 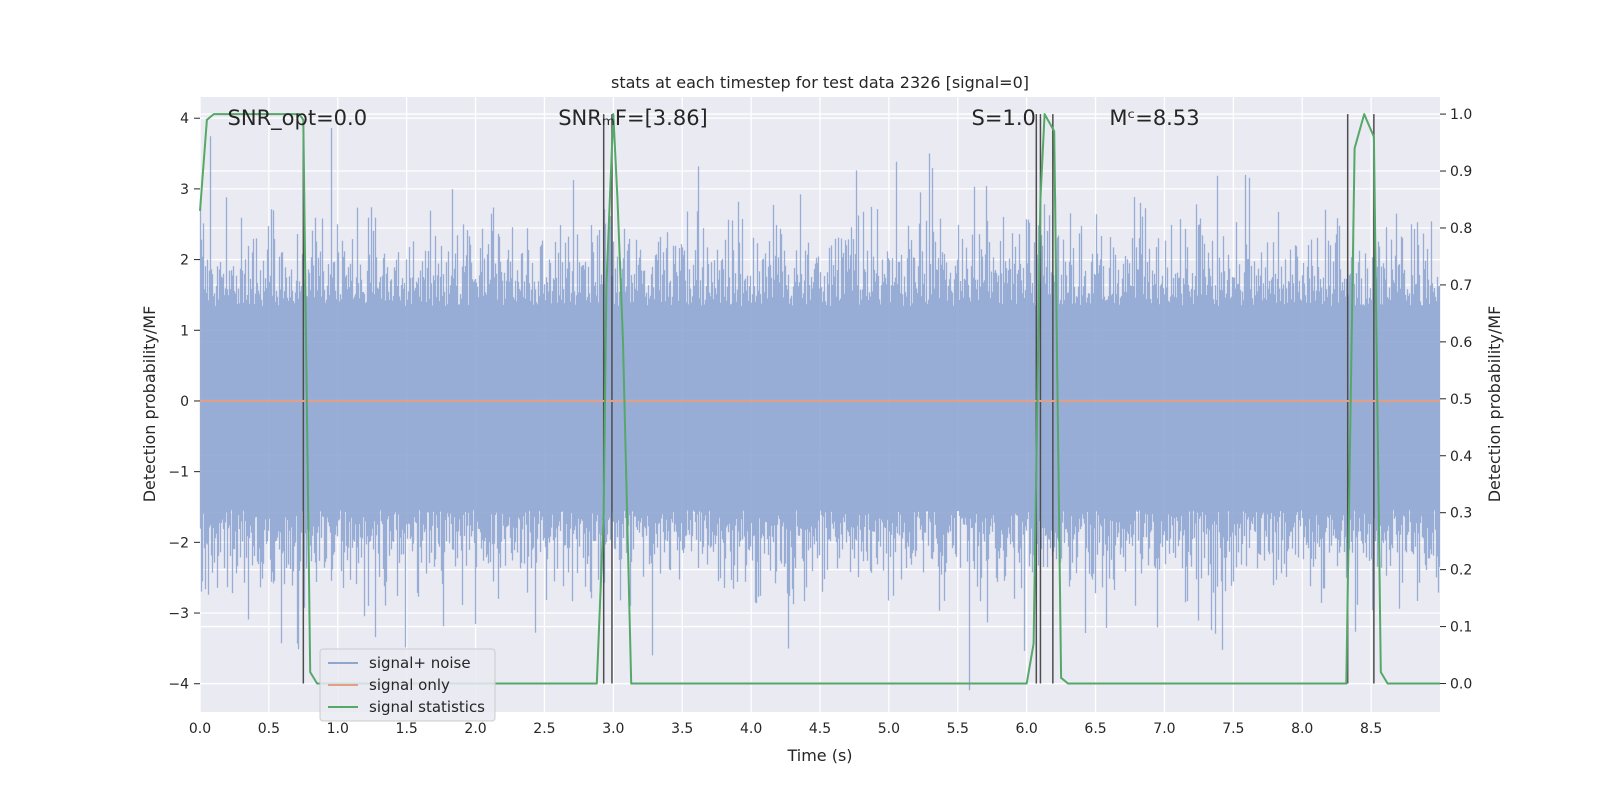 What do you see at coordinates (1004, 118) in the screenshot?
I see `annotation-2: S=1.0` at bounding box center [1004, 118].